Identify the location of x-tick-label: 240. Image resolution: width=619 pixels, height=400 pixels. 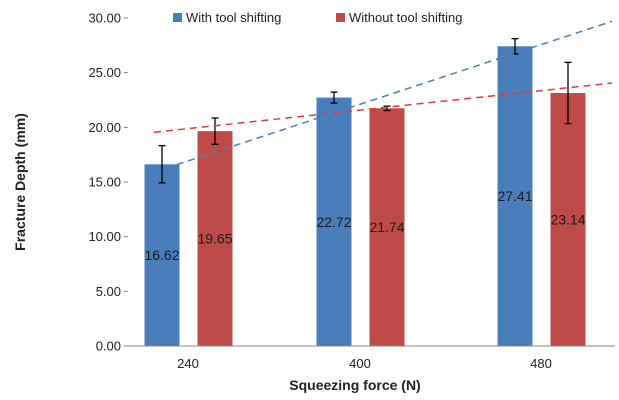
(188, 363).